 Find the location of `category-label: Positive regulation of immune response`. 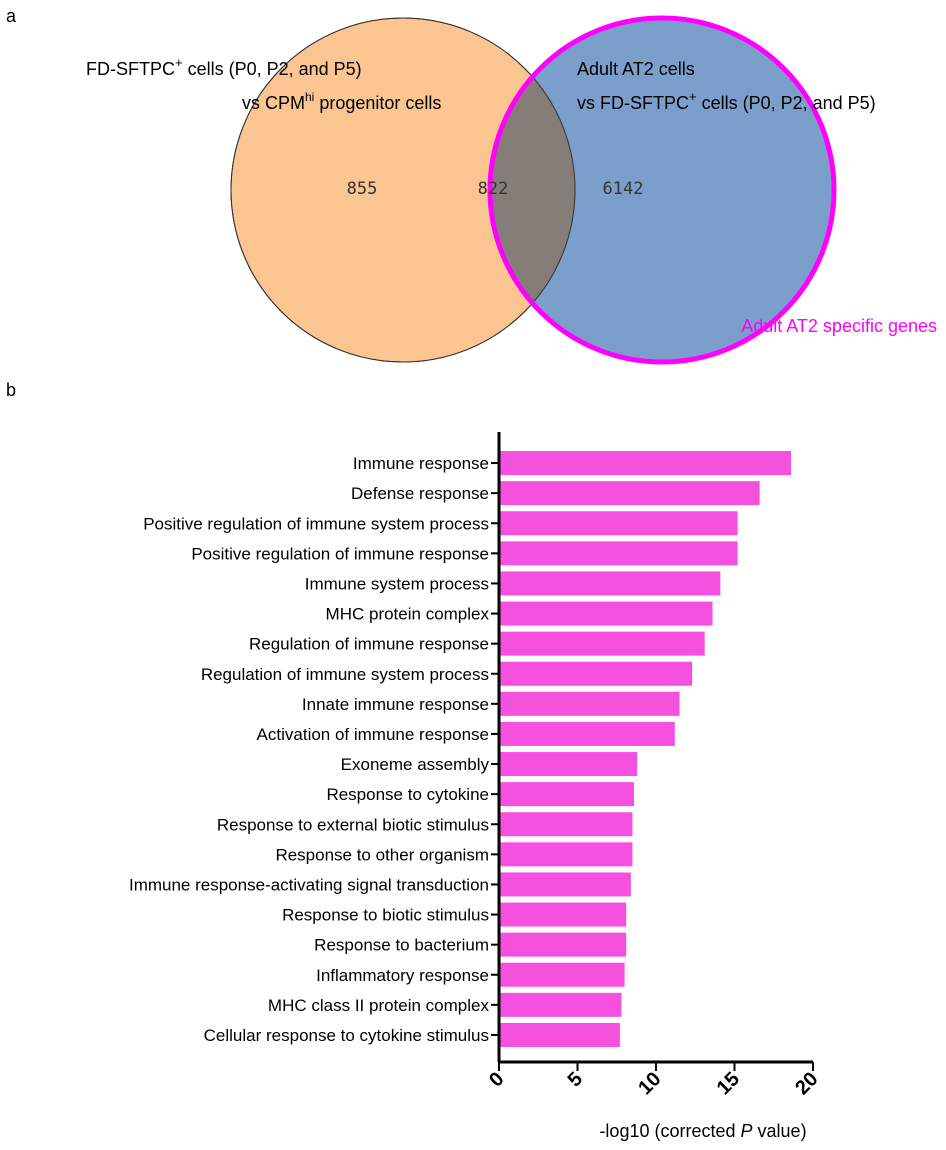

category-label: Positive regulation of immune response is located at coordinates (340, 553).